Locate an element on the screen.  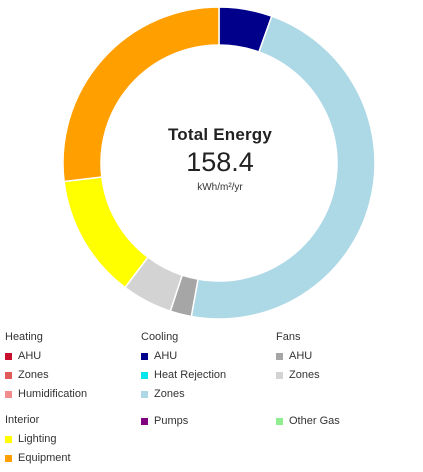
center-value: 158.4 is located at coordinates (220, 162).